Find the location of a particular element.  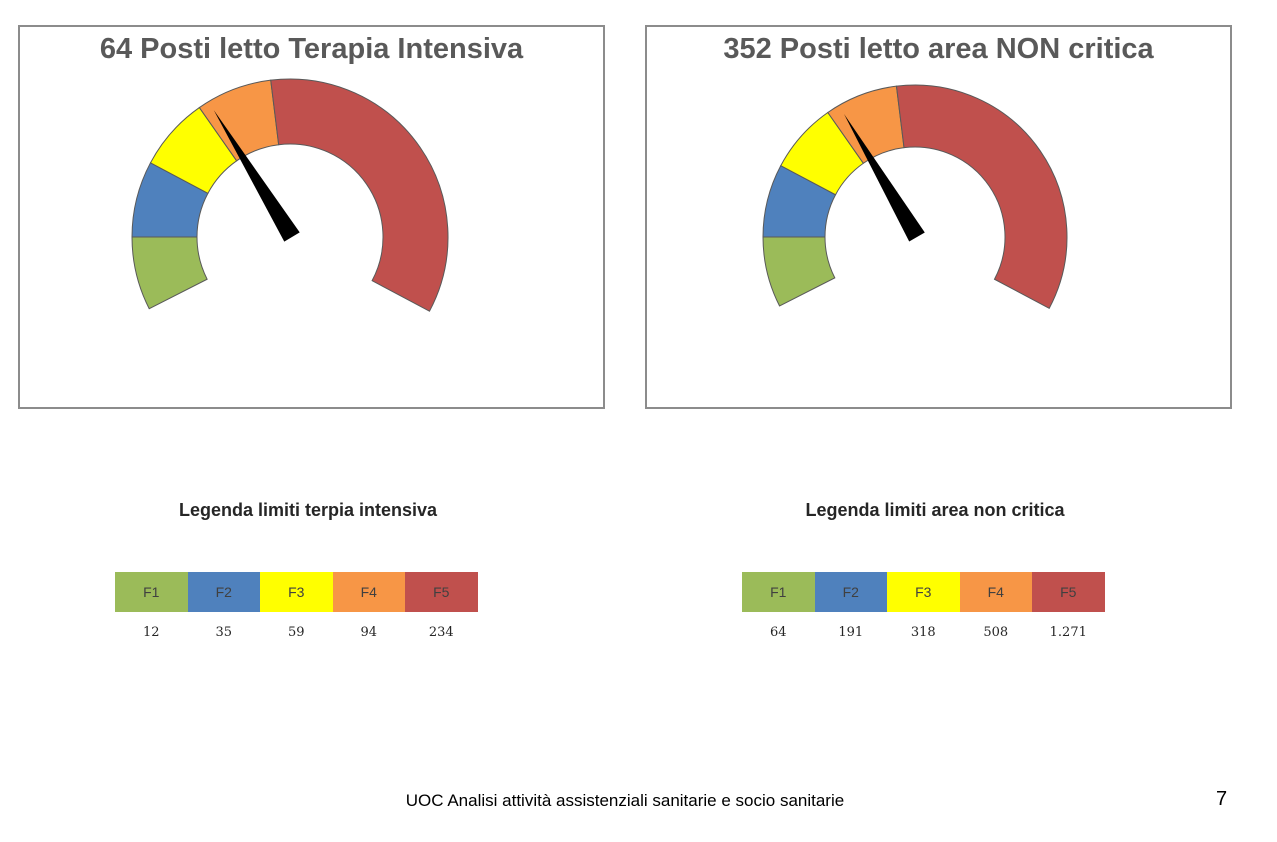

legend-title: Legenda limiti area non critica is located at coordinates (935, 510).